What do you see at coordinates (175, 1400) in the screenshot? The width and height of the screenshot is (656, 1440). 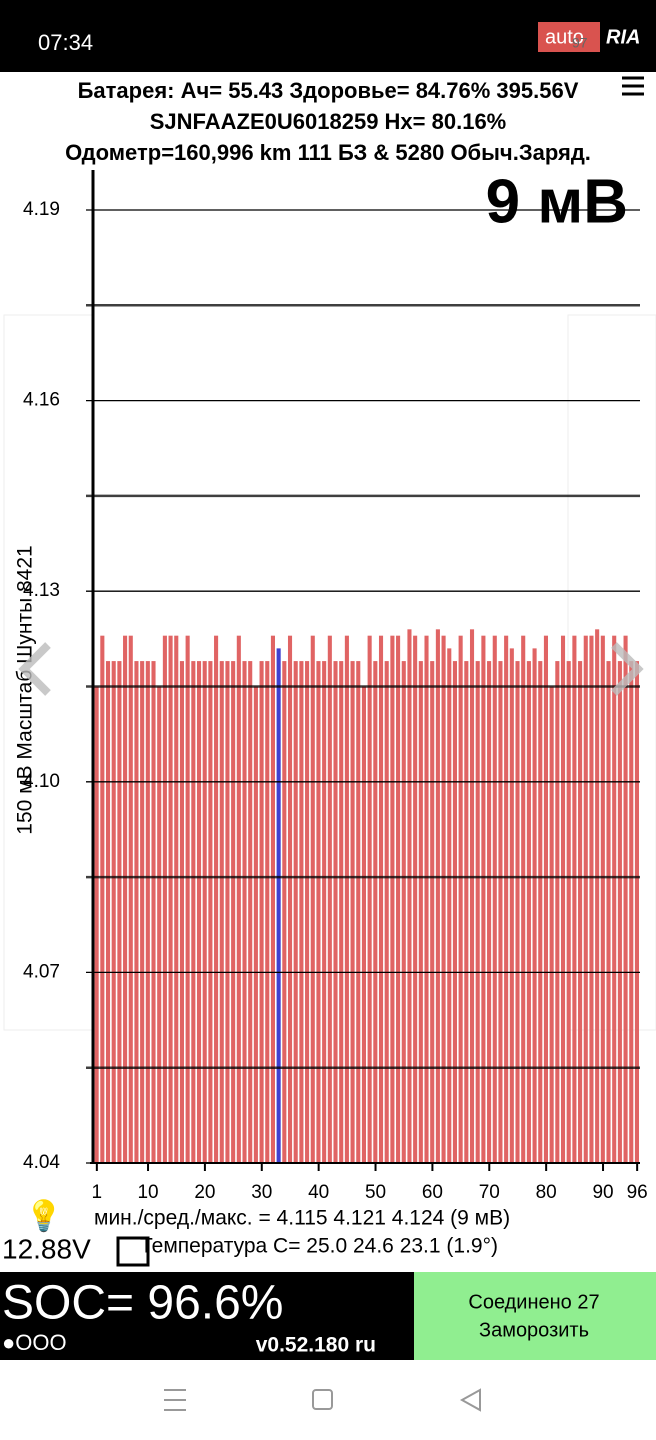 I see `nav-menu` at bounding box center [175, 1400].